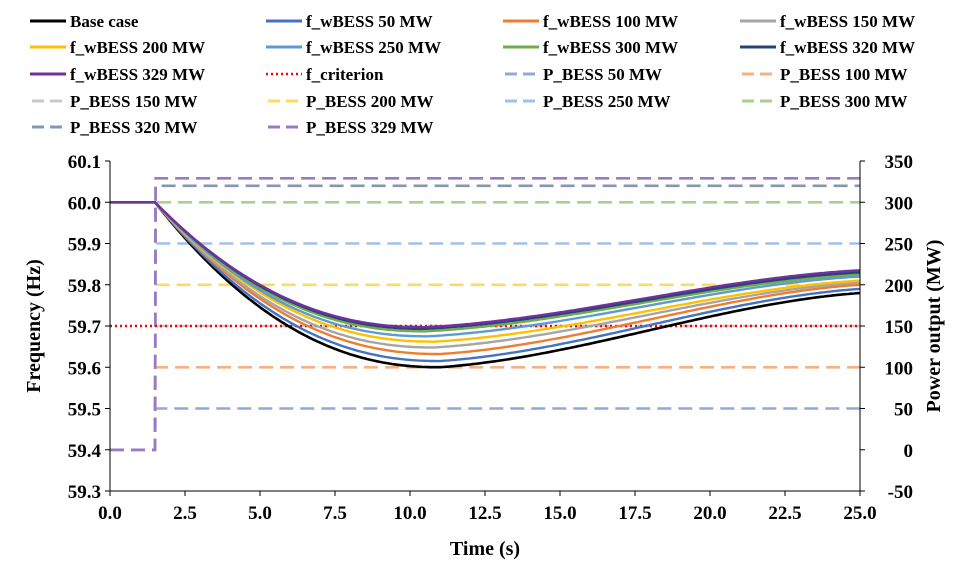  I want to click on legend-item-f-wbess-329-mw: f_wBESS 329 MW, so click(117, 74).